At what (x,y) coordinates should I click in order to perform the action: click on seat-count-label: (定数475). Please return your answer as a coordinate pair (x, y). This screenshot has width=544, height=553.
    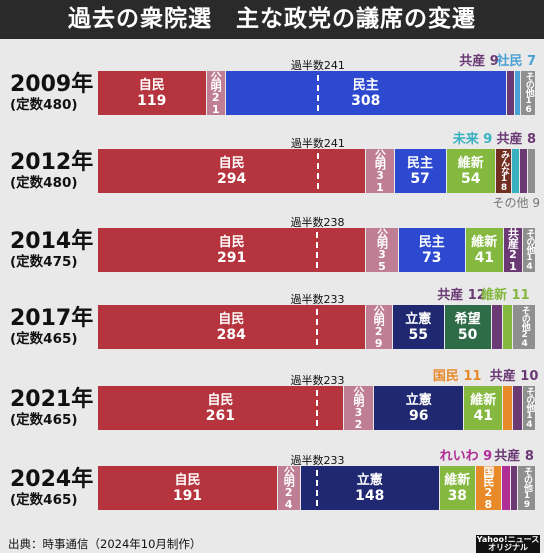
    Looking at the image, I should click on (44, 262).